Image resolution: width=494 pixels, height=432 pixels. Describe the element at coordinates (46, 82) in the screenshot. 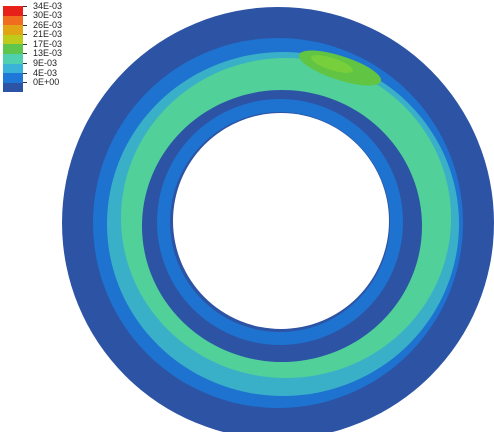

I see `legend-label: 0E+00` at that location.